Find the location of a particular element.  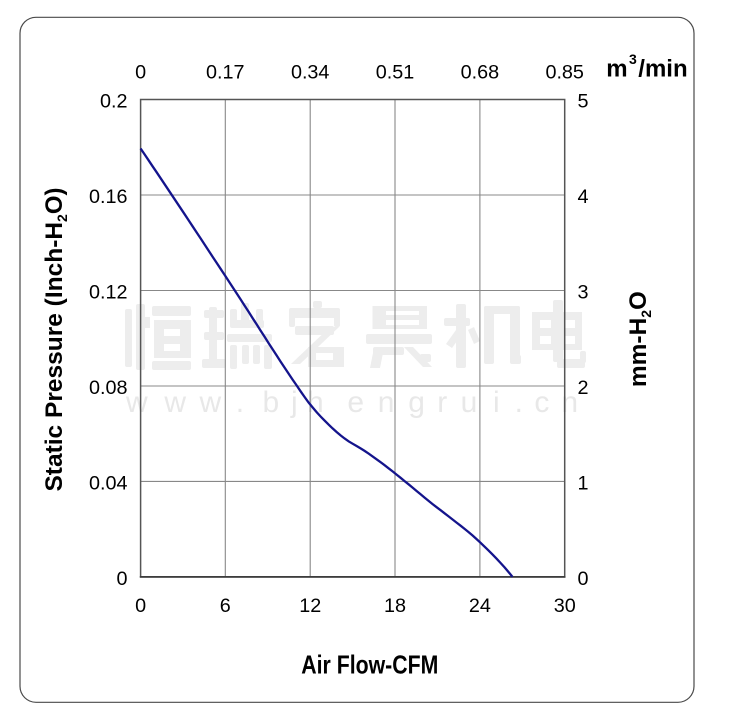

svg-text: m is located at coordinates (616, 69).